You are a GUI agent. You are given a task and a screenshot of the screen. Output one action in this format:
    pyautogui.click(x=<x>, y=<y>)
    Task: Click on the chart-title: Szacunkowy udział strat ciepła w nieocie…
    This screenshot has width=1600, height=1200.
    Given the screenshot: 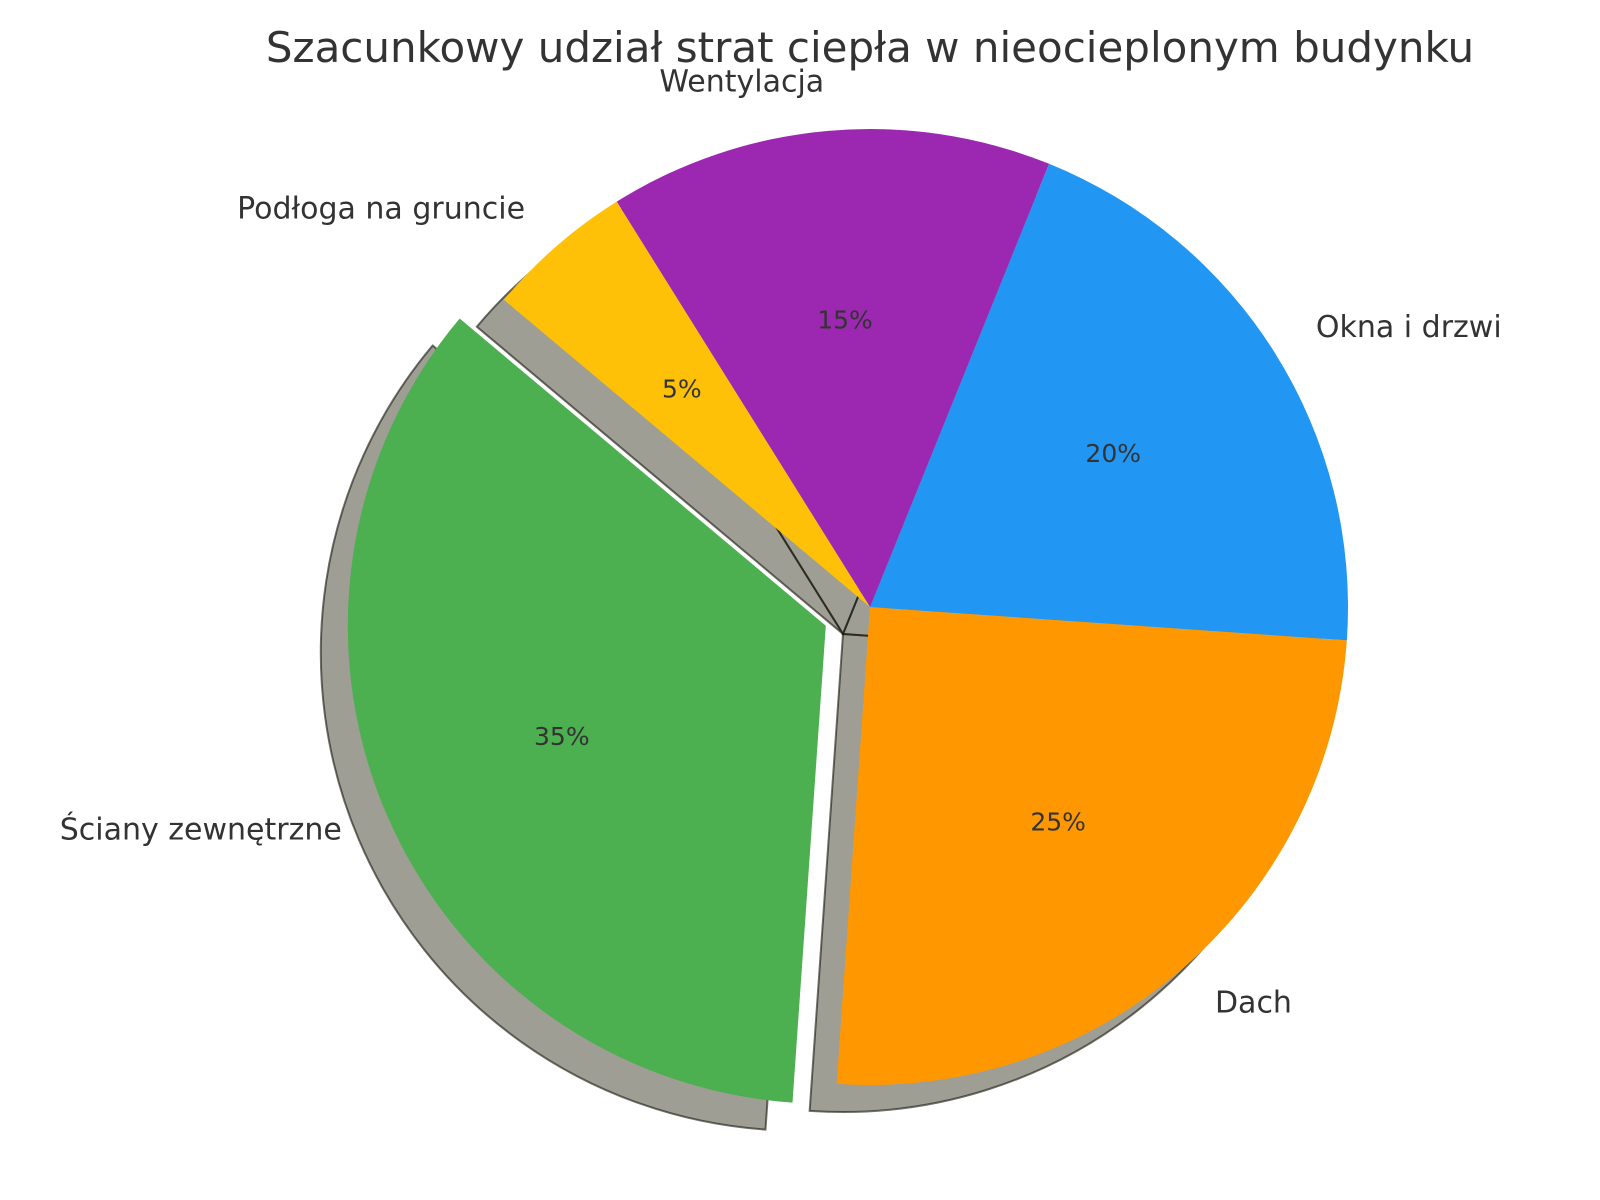 What is the action you would take?
    pyautogui.click(x=870, y=47)
    